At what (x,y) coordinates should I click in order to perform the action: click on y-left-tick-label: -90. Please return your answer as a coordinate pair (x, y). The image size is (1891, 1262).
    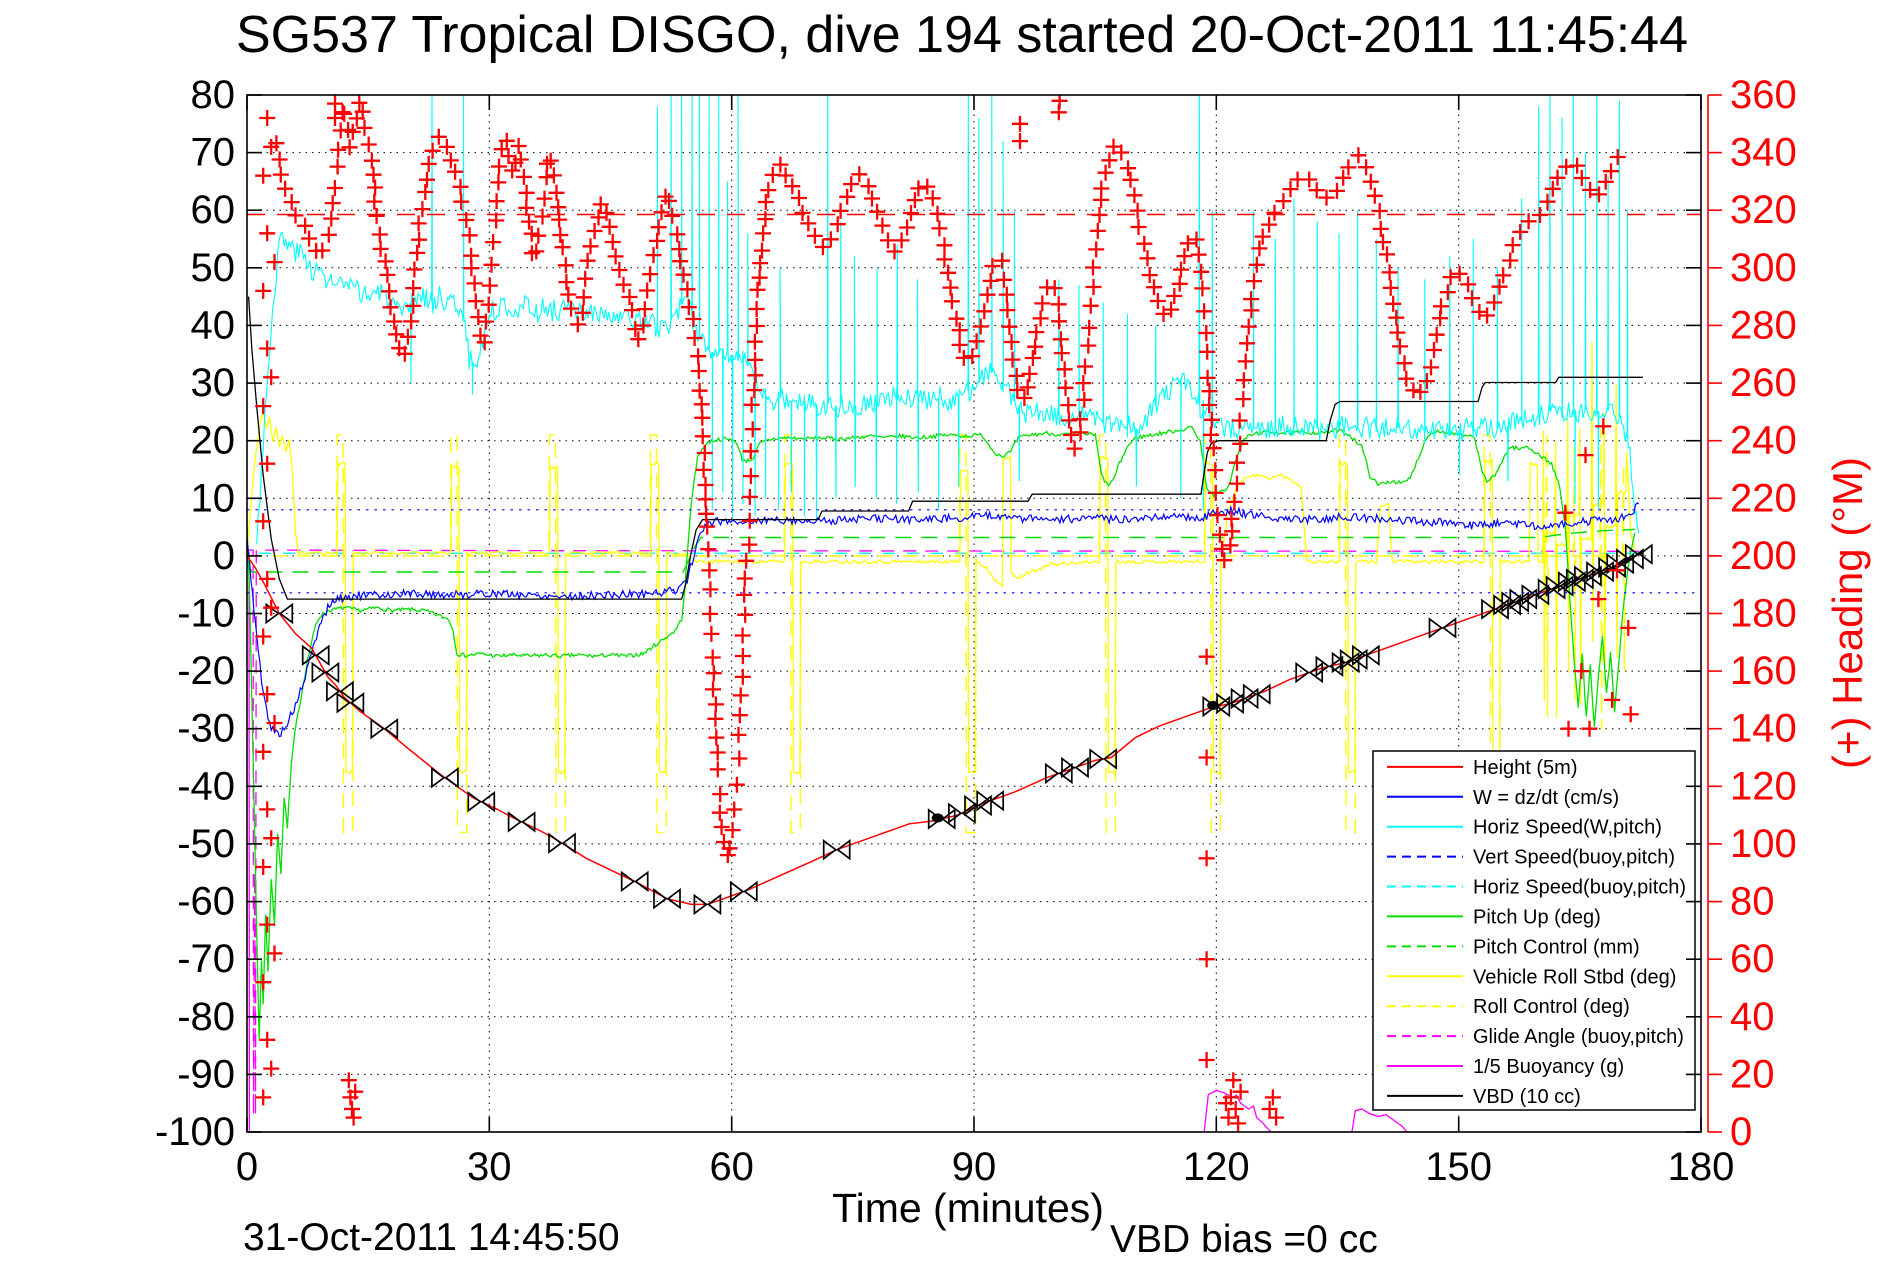
    Looking at the image, I should click on (206, 1074).